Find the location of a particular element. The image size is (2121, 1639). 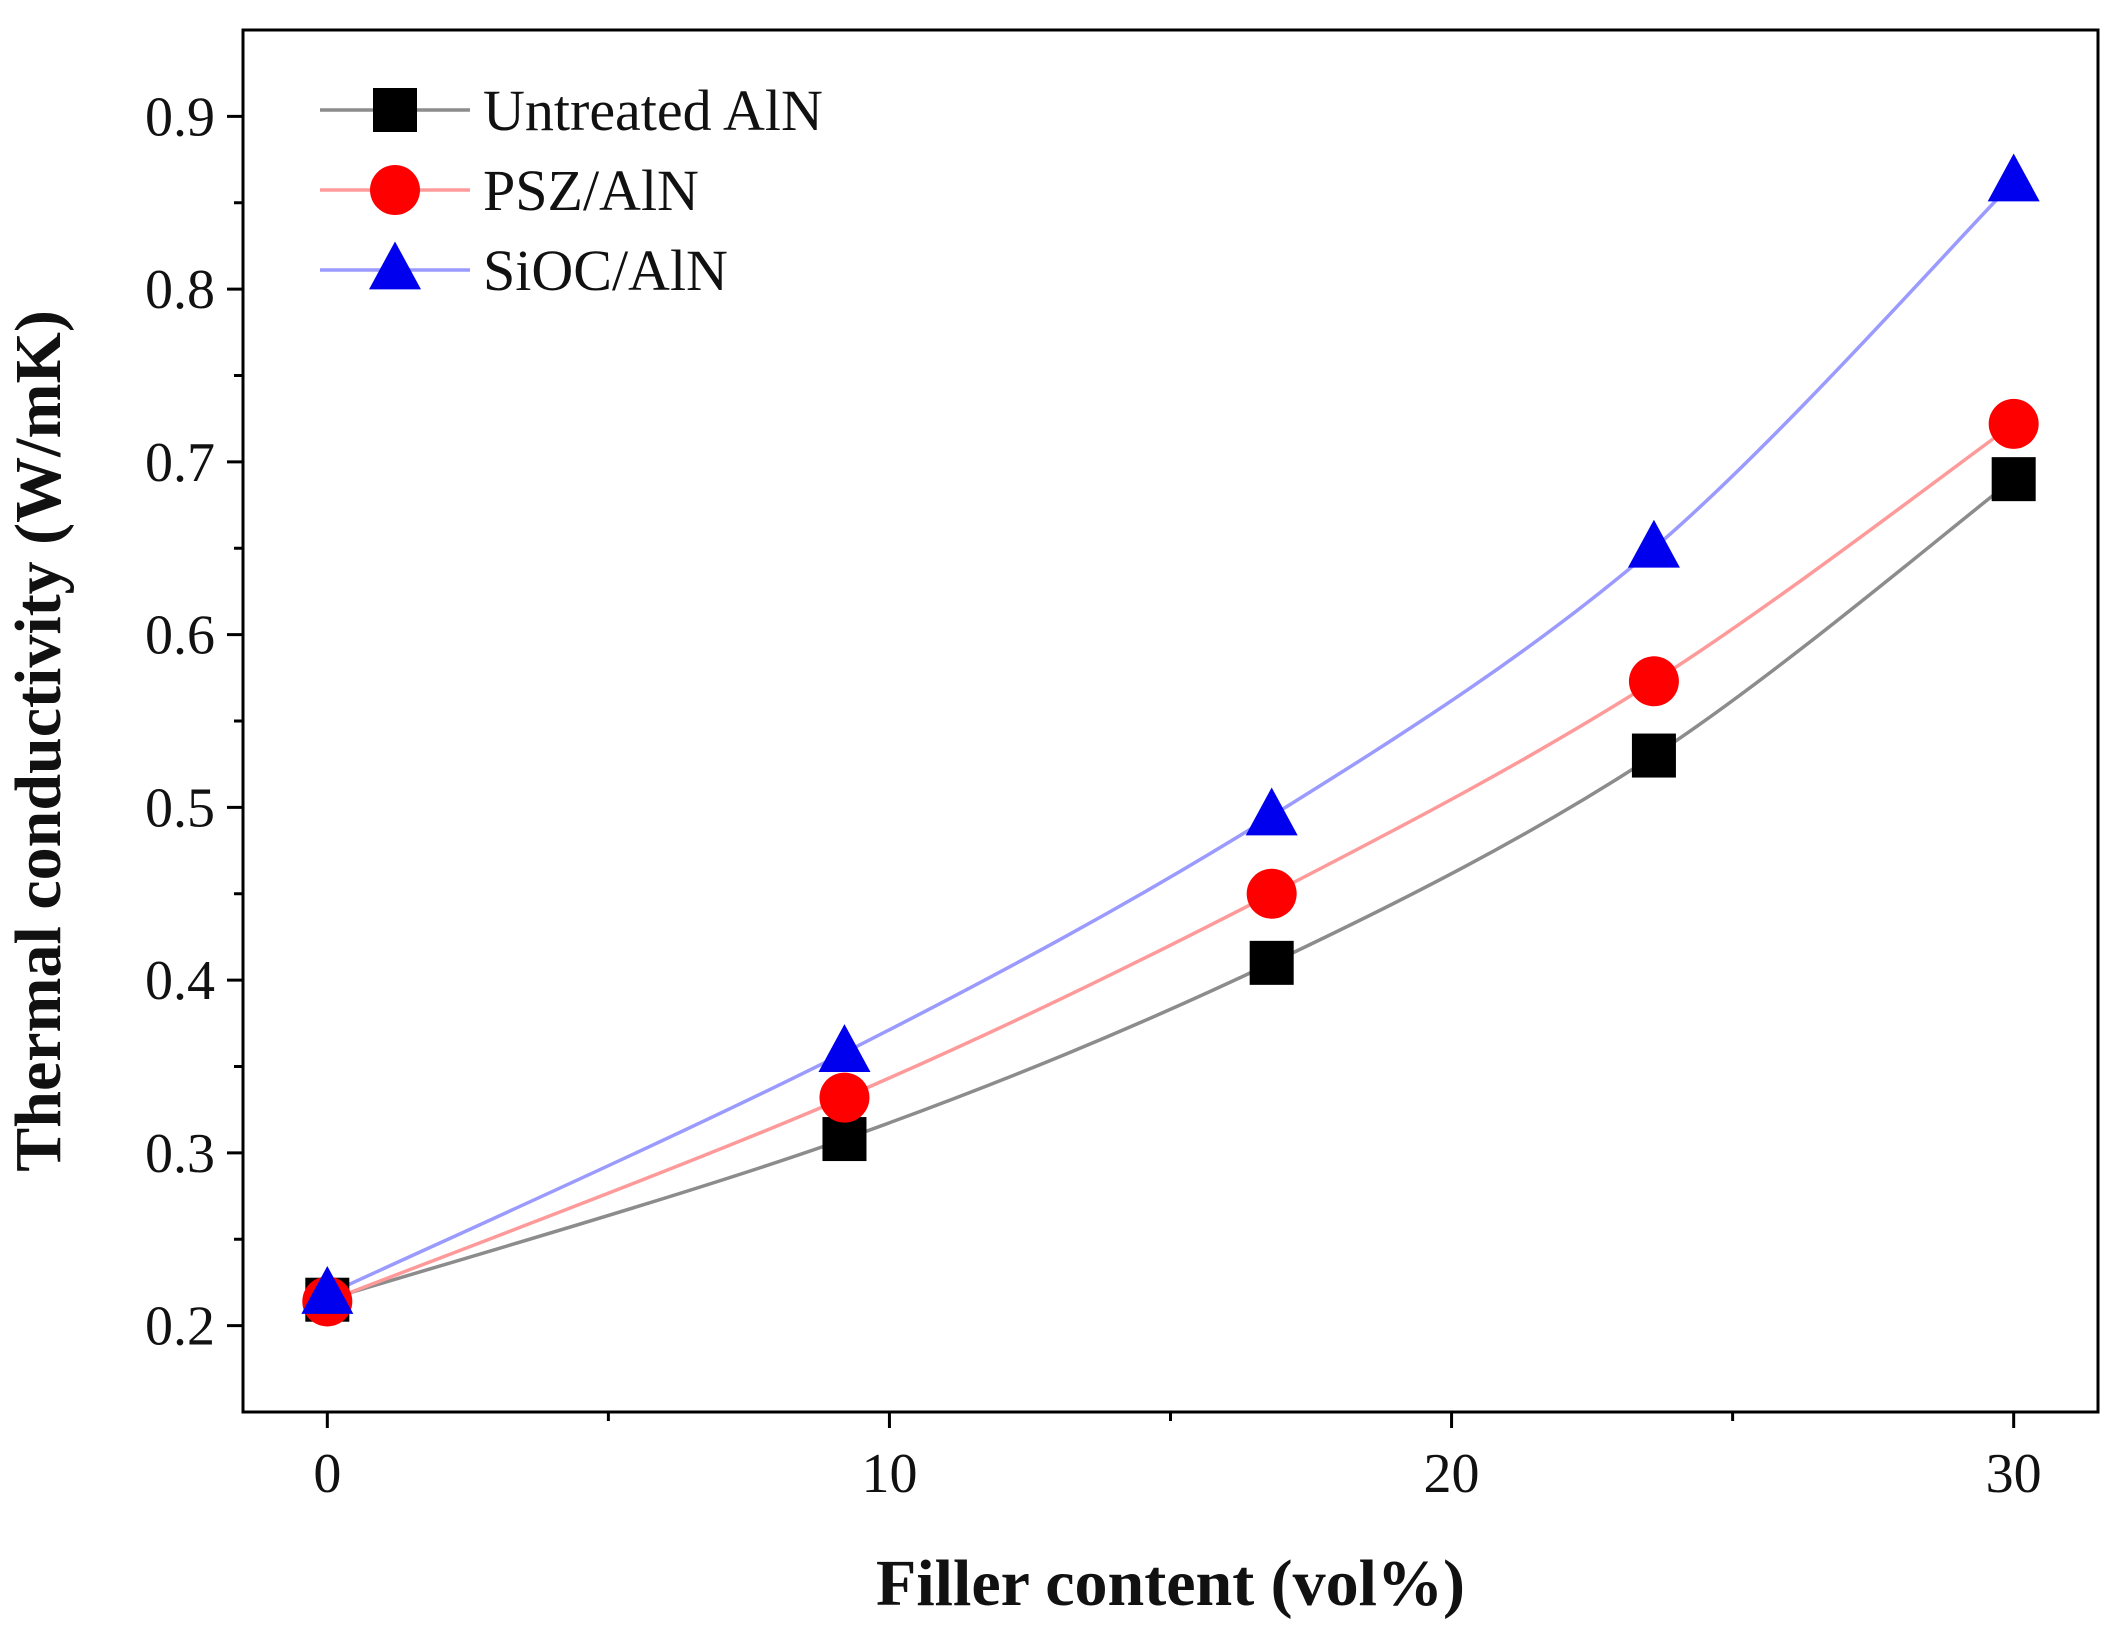

x-tick-label: 30 is located at coordinates (2014, 1474).